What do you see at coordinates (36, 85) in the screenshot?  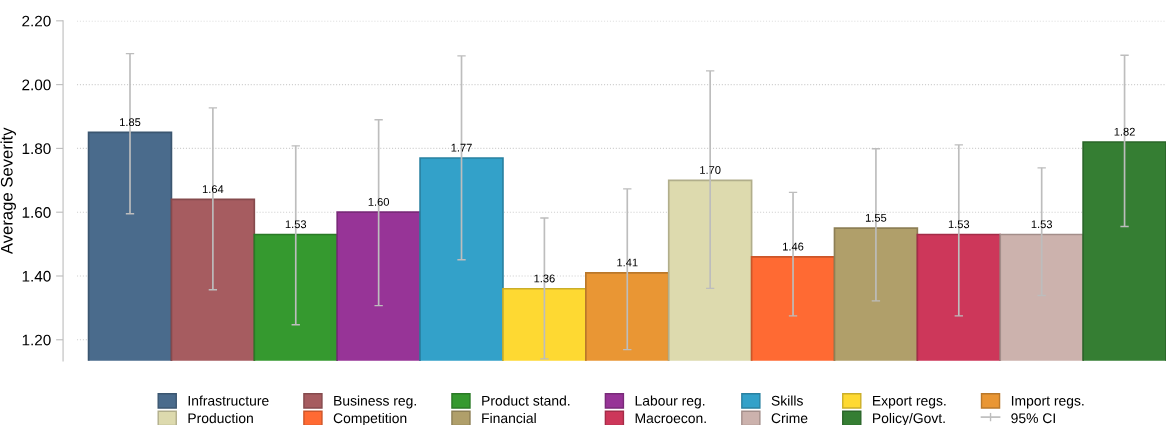 I see `y-tick-label: 2.00` at bounding box center [36, 85].